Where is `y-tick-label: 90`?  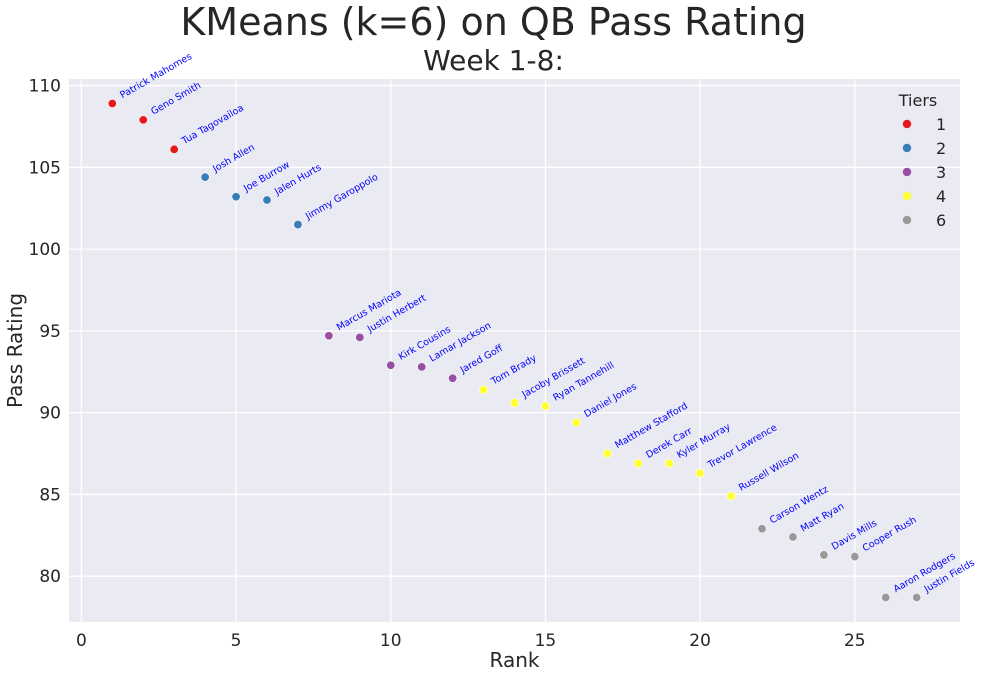
y-tick-label: 90 is located at coordinates (50, 414).